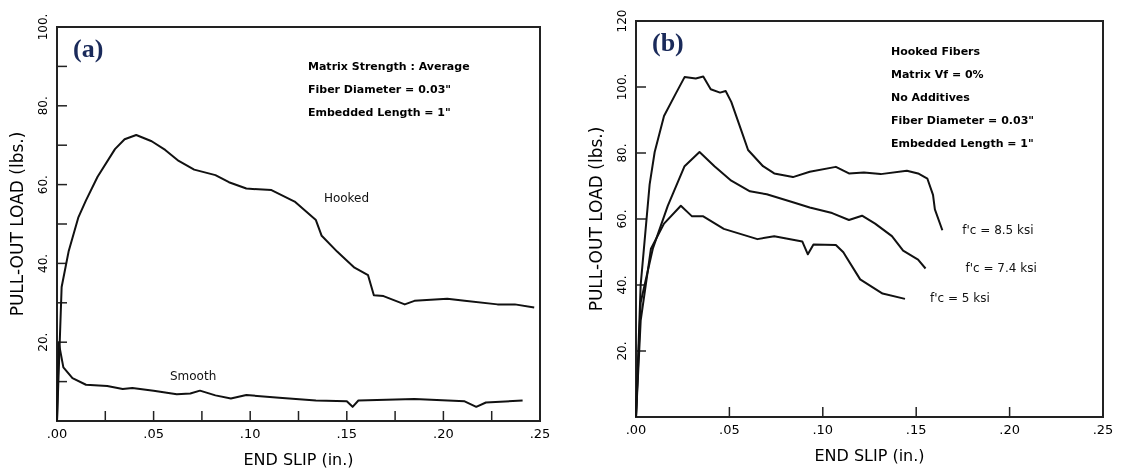 Image resolution: width=1130 pixels, height=476 pixels. Describe the element at coordinates (389, 66) in the screenshot. I see `annotation: Matrix Strength : Average` at that location.